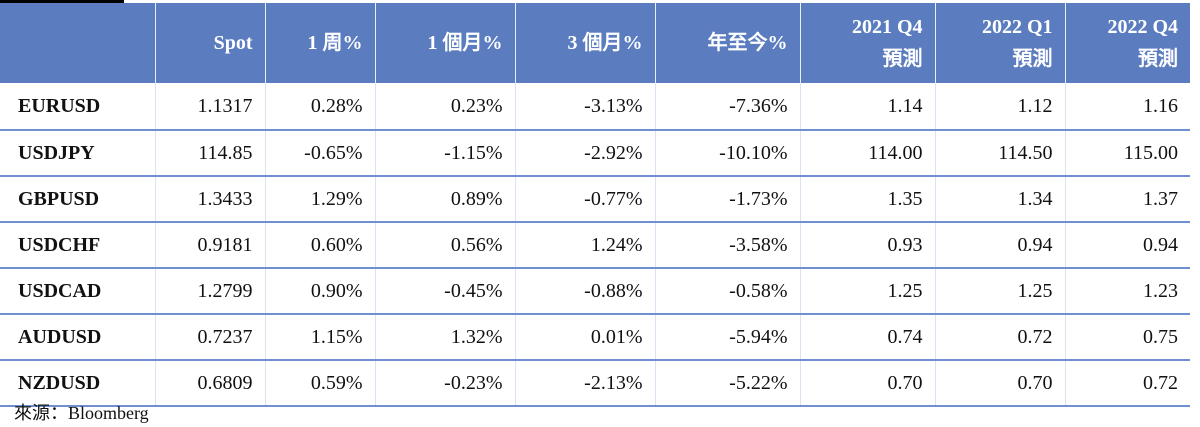 The height and width of the screenshot is (427, 1200). I want to click on table-cell: -7.36%, so click(727, 107).